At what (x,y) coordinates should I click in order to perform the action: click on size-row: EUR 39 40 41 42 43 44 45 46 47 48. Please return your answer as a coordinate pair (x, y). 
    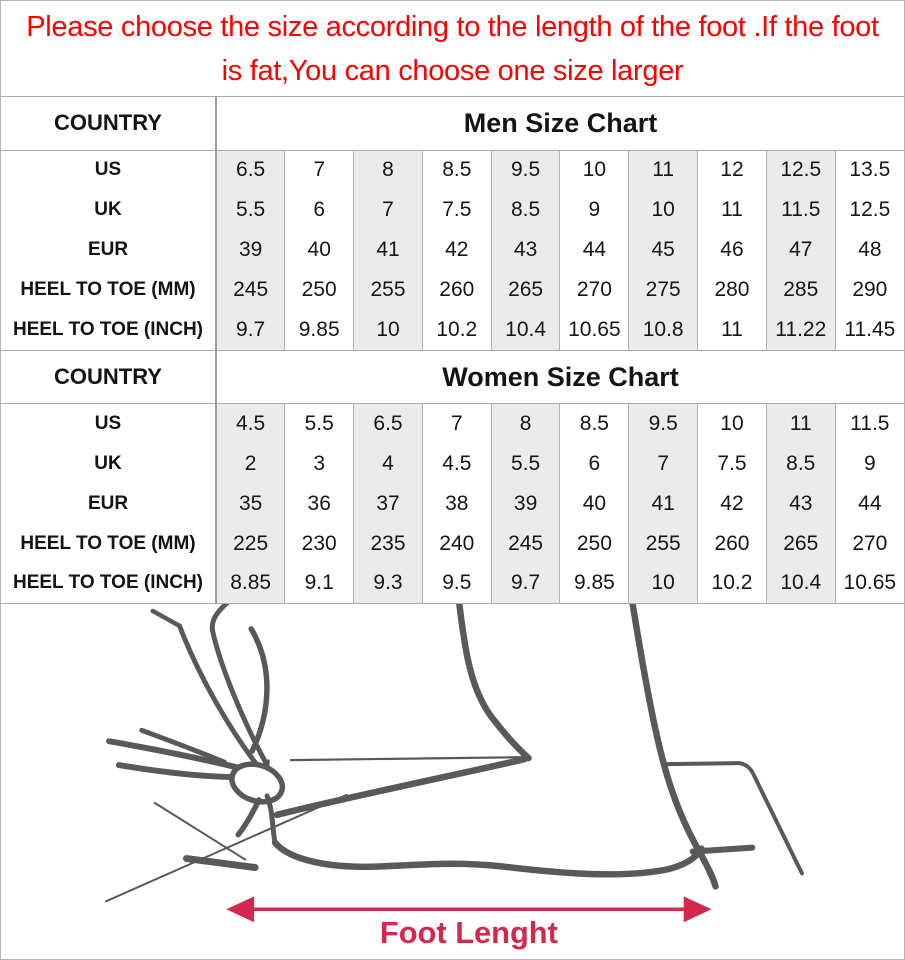
    Looking at the image, I should click on (452, 250).